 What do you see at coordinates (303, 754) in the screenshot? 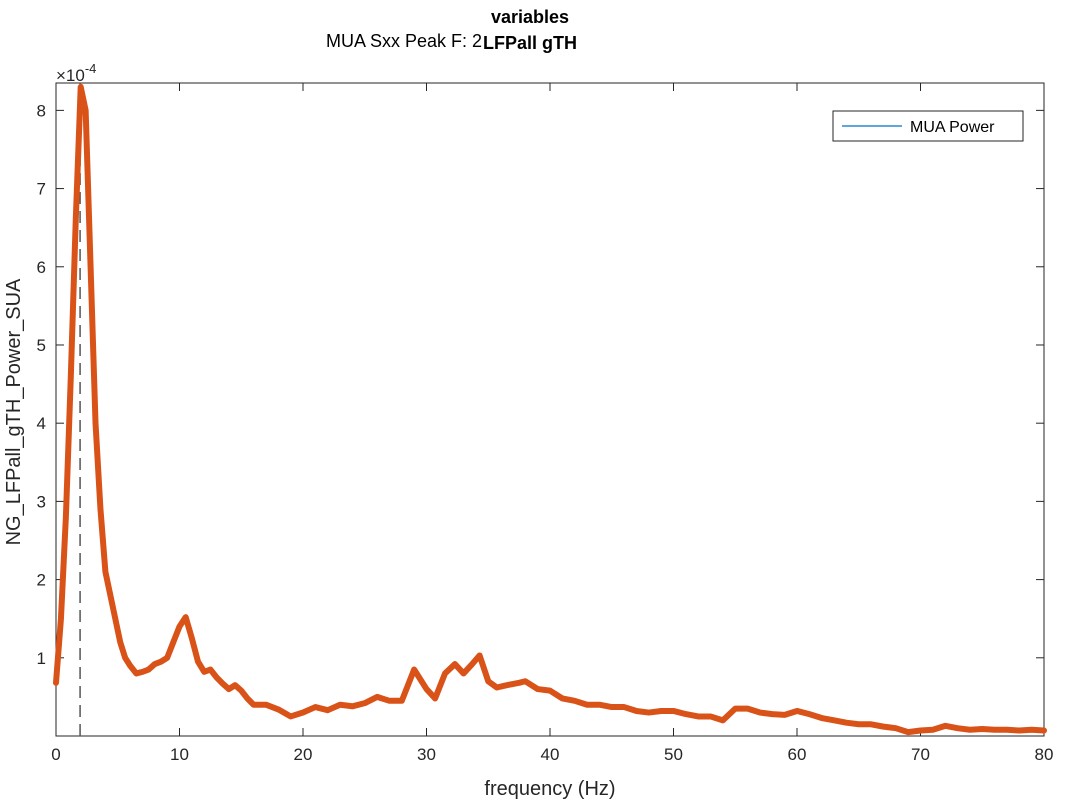
I see `x-tick-label: 20` at bounding box center [303, 754].